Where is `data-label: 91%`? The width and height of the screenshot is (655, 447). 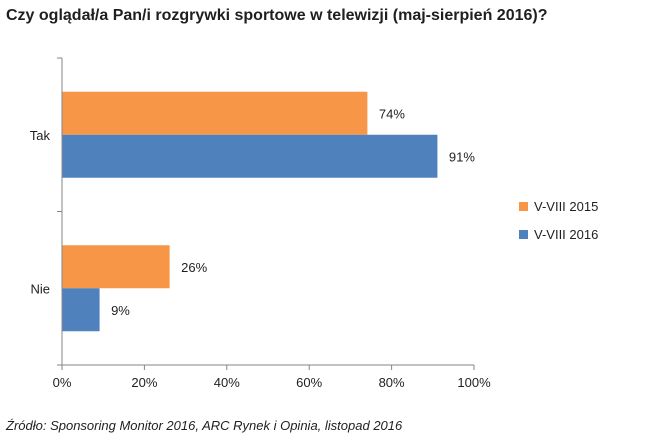
data-label: 91% is located at coordinates (462, 156).